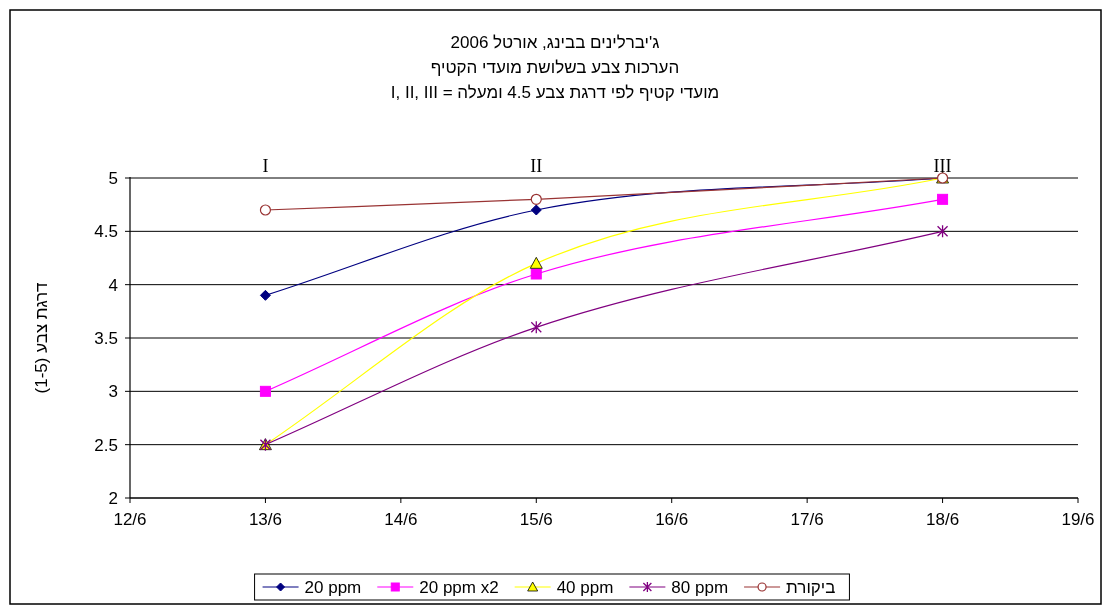 This screenshot has height=614, width=1111. Describe the element at coordinates (585, 587) in the screenshot. I see `legend-label: 40 ppm` at that location.